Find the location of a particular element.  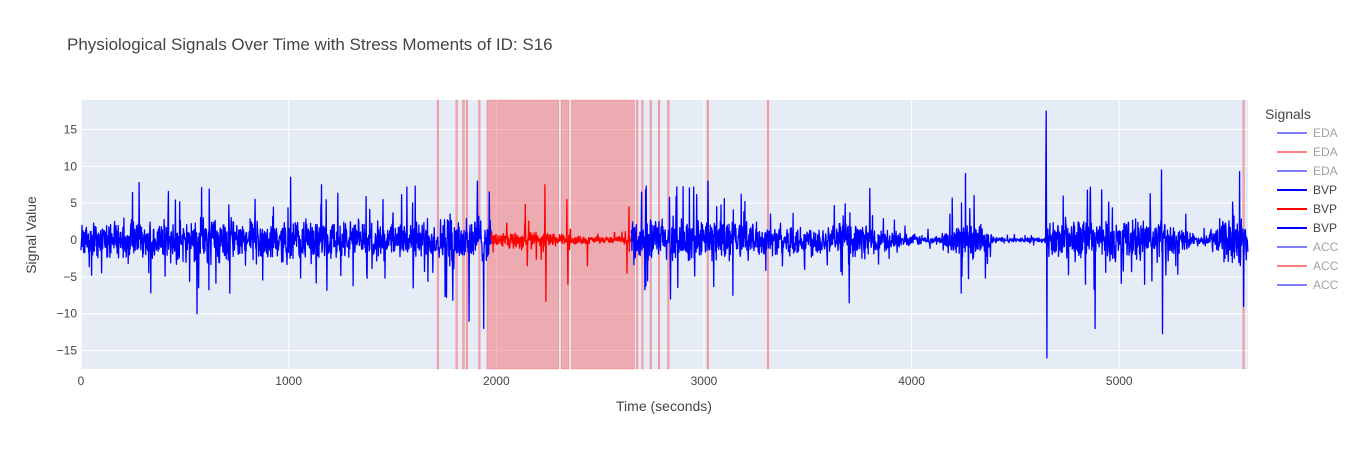

legend: Signals EDA EDA EDA BVP BVP BVP ACC ACC ACC is located at coordinates (1302, 199).